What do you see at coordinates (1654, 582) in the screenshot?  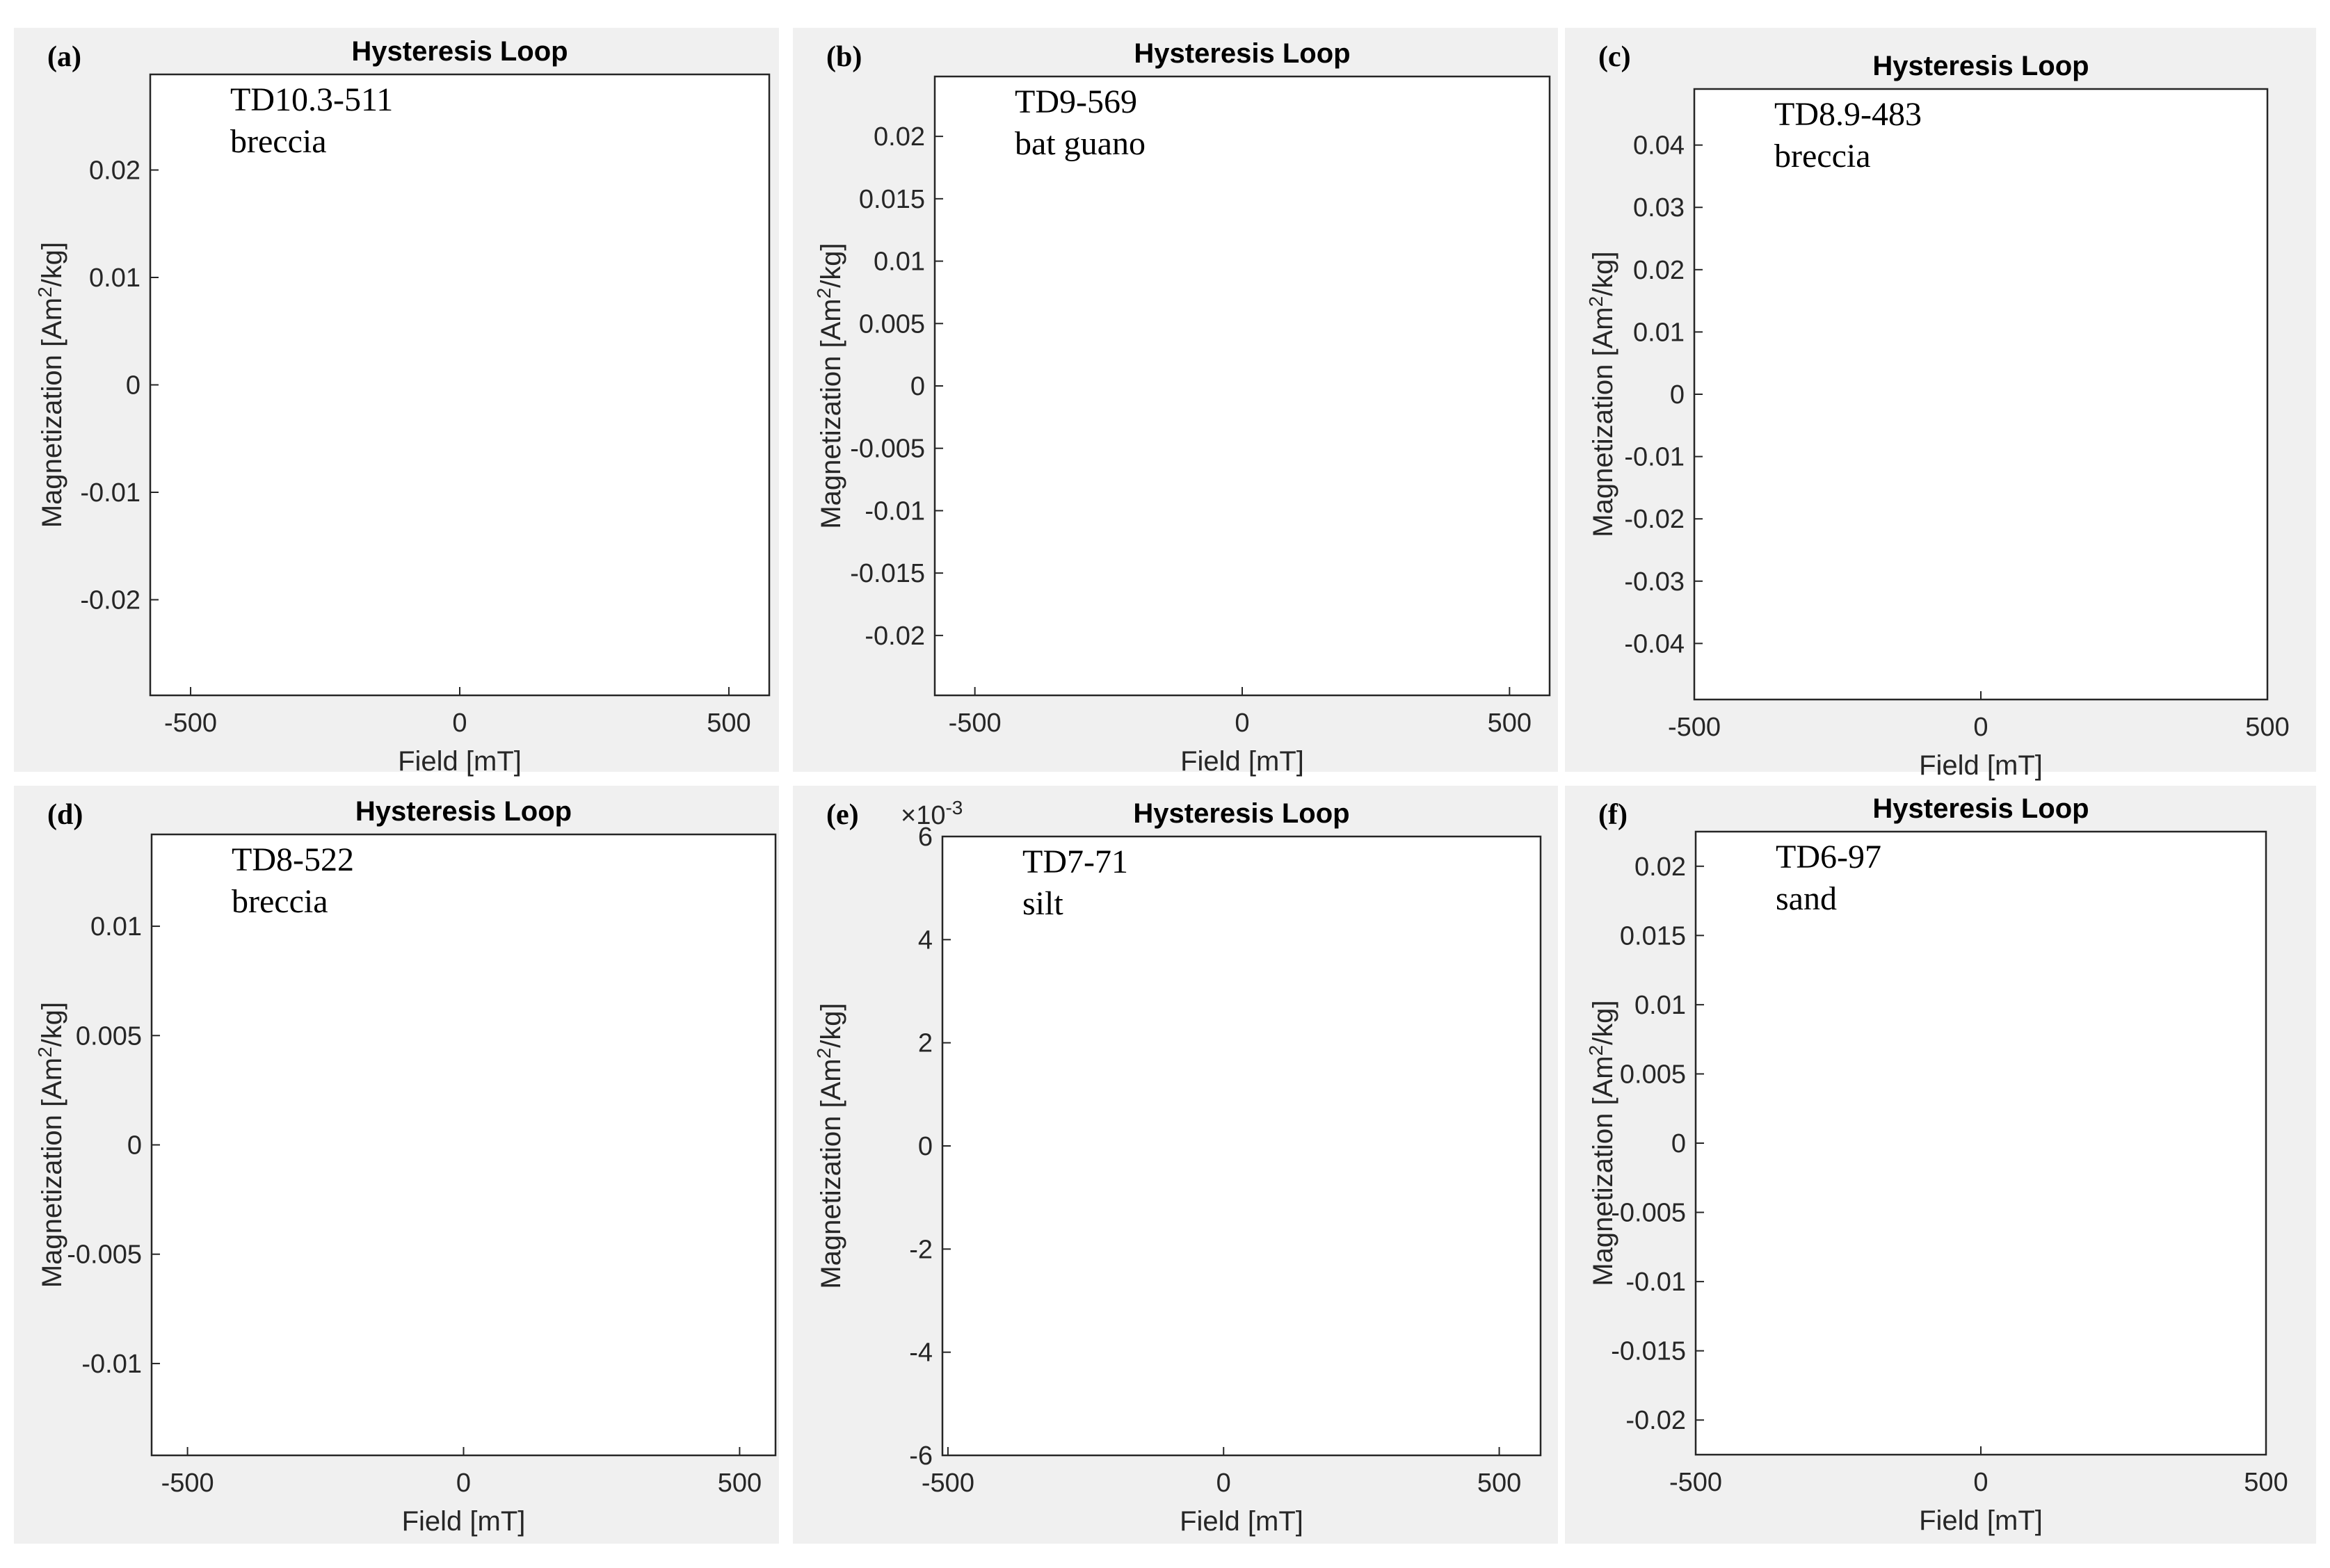 I see `y-tick-label: -0.03` at bounding box center [1654, 582].